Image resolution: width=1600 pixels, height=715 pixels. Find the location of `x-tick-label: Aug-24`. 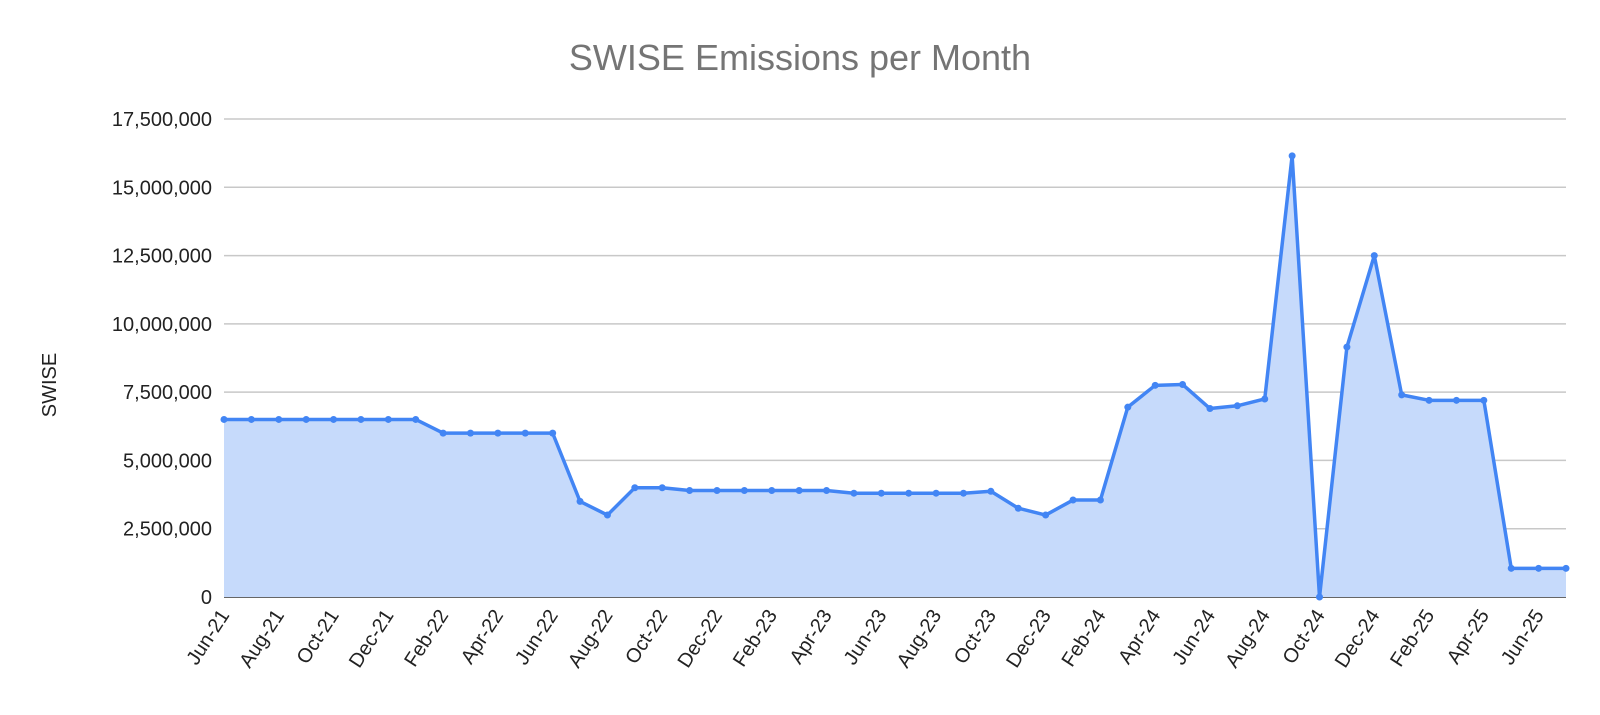

x-tick-label: Aug-24 is located at coordinates (1248, 639).